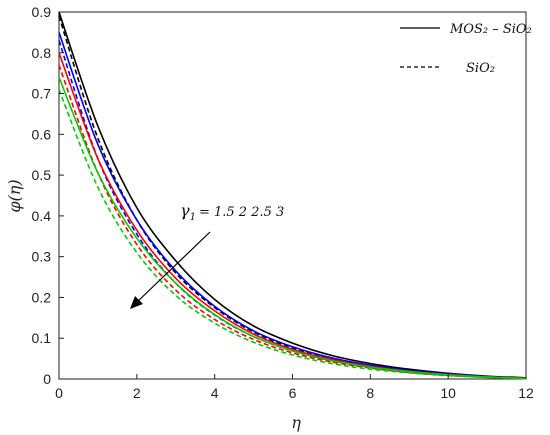 The image size is (550, 435). What do you see at coordinates (215, 393) in the screenshot?
I see `x-tick-label: 4` at bounding box center [215, 393].